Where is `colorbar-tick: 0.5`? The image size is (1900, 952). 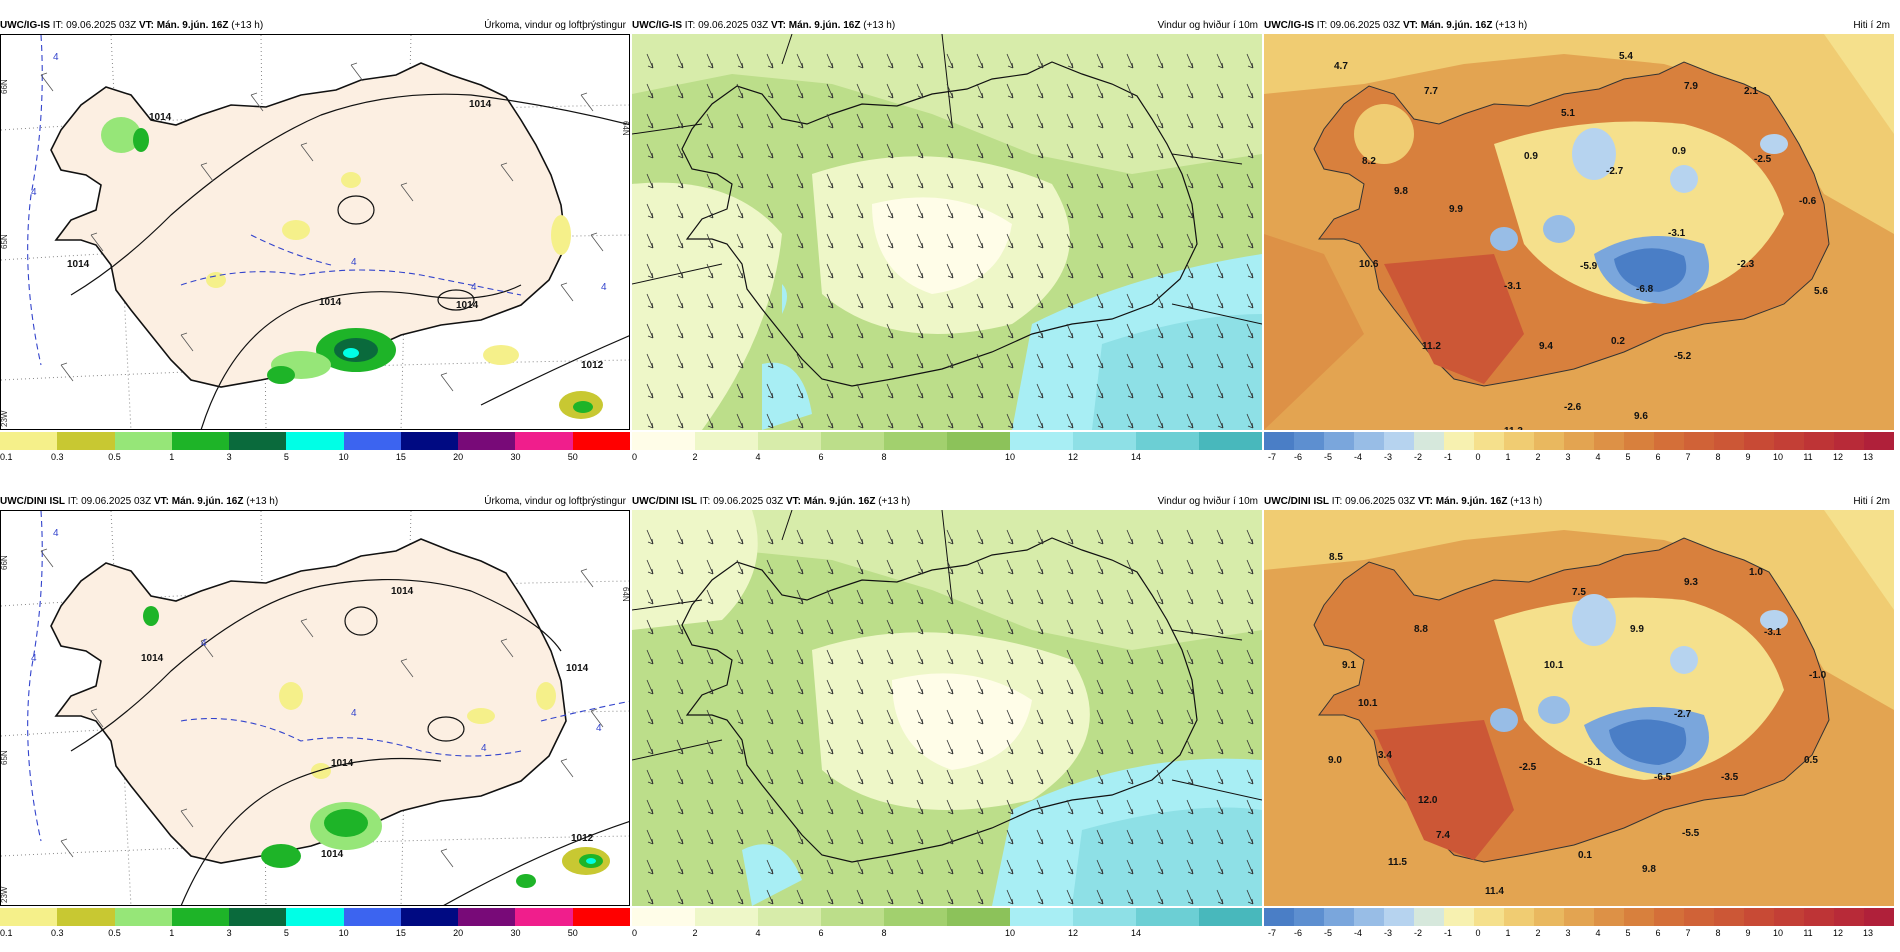
colorbar-tick: 0.5 is located at coordinates (114, 933).